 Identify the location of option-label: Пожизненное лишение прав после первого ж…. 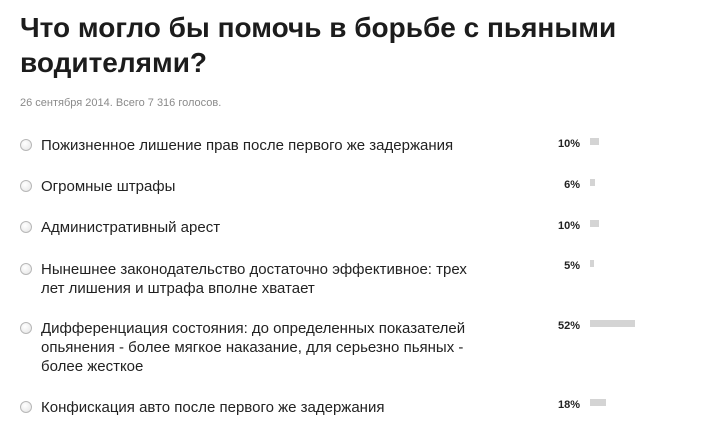
(247, 145).